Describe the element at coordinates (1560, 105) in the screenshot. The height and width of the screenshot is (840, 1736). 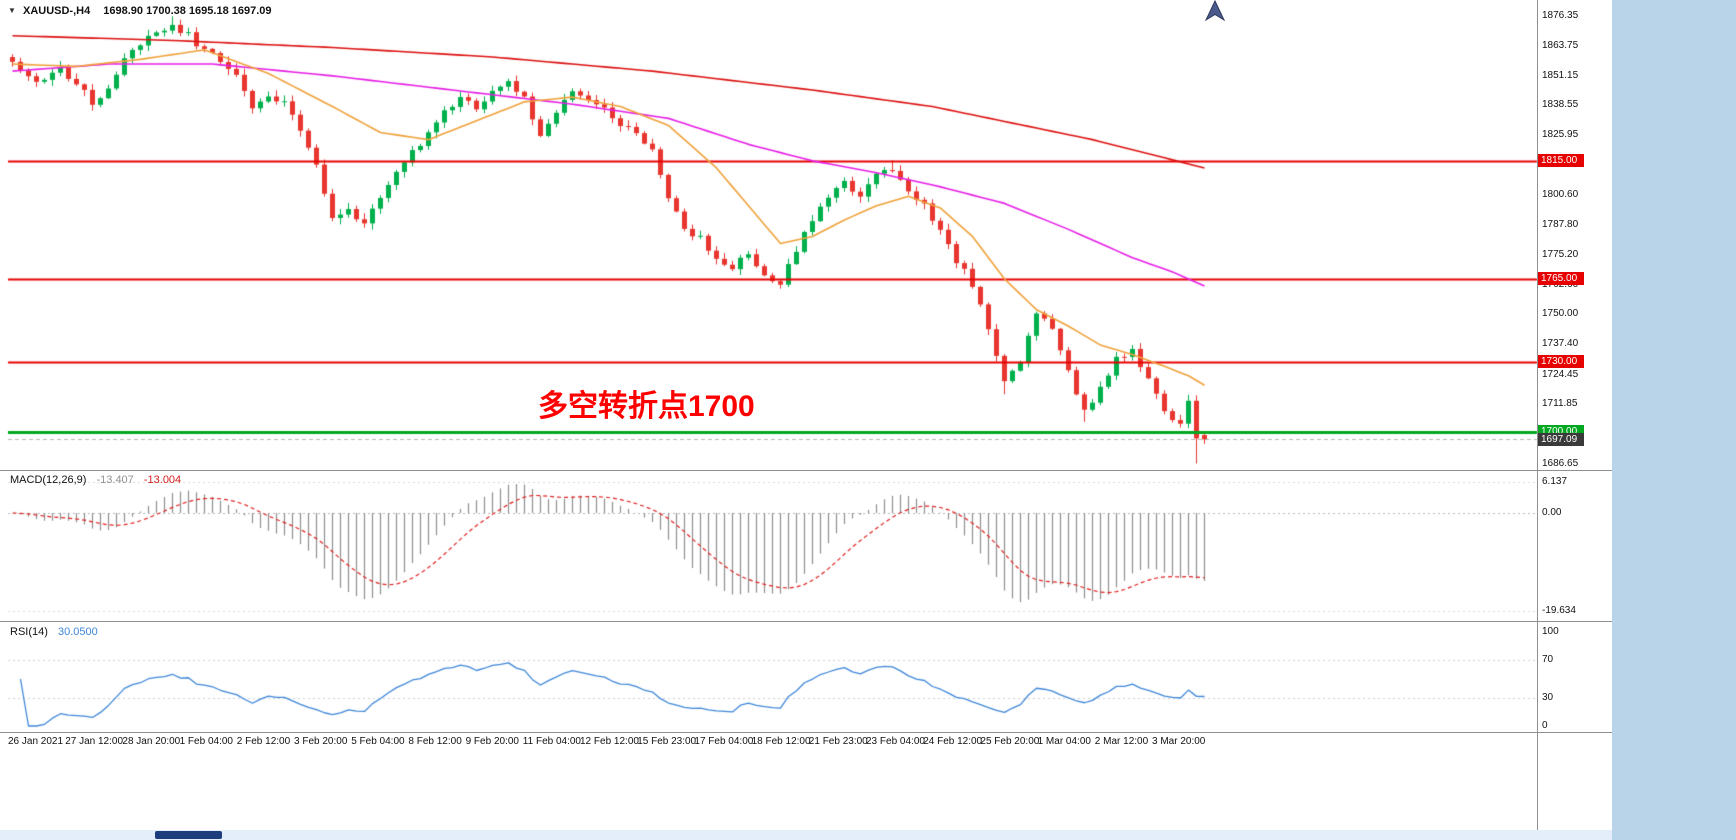
I see `price-axis-label: 1838.55` at that location.